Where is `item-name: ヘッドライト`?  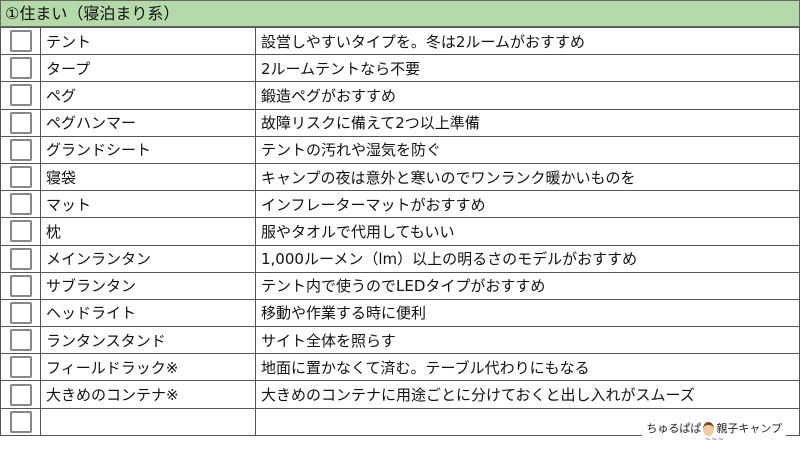
item-name: ヘッドライト is located at coordinates (148, 313).